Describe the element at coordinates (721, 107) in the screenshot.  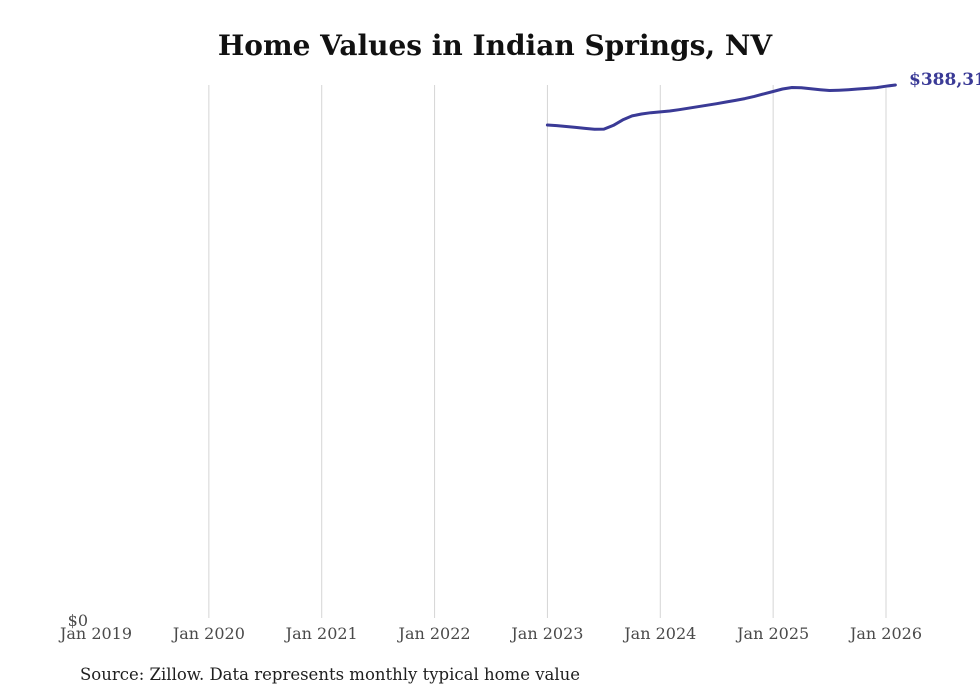
I see `home-value-series-line` at that location.